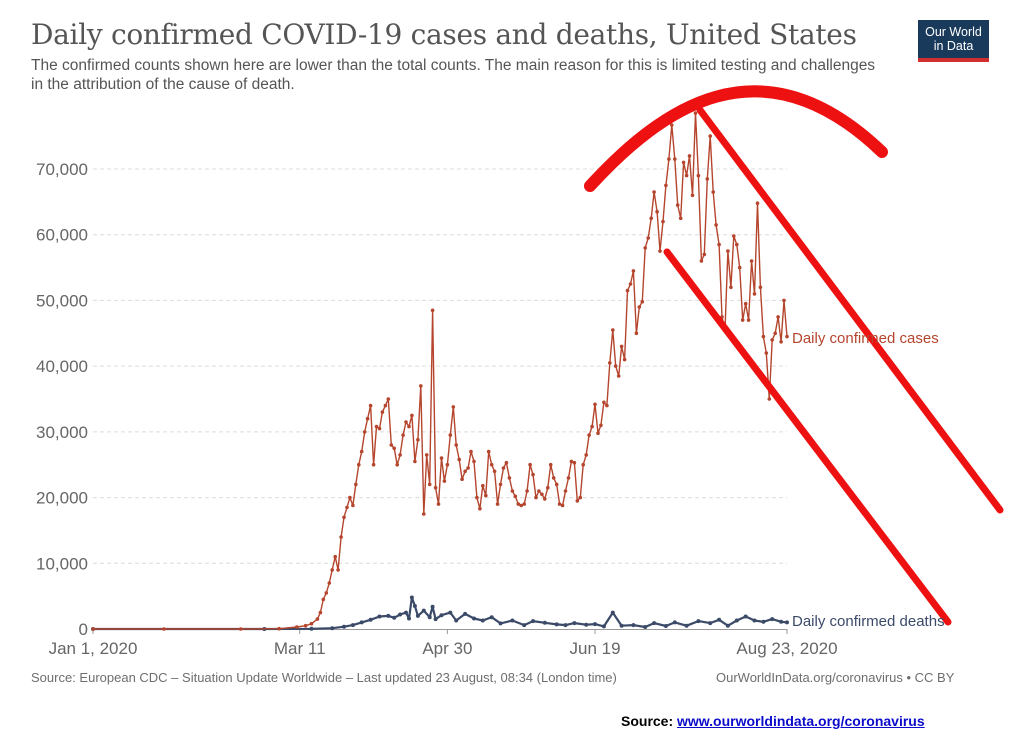  What do you see at coordinates (953, 41) in the screenshot?
I see `our-world-in-data-logo: Our World in Data` at bounding box center [953, 41].